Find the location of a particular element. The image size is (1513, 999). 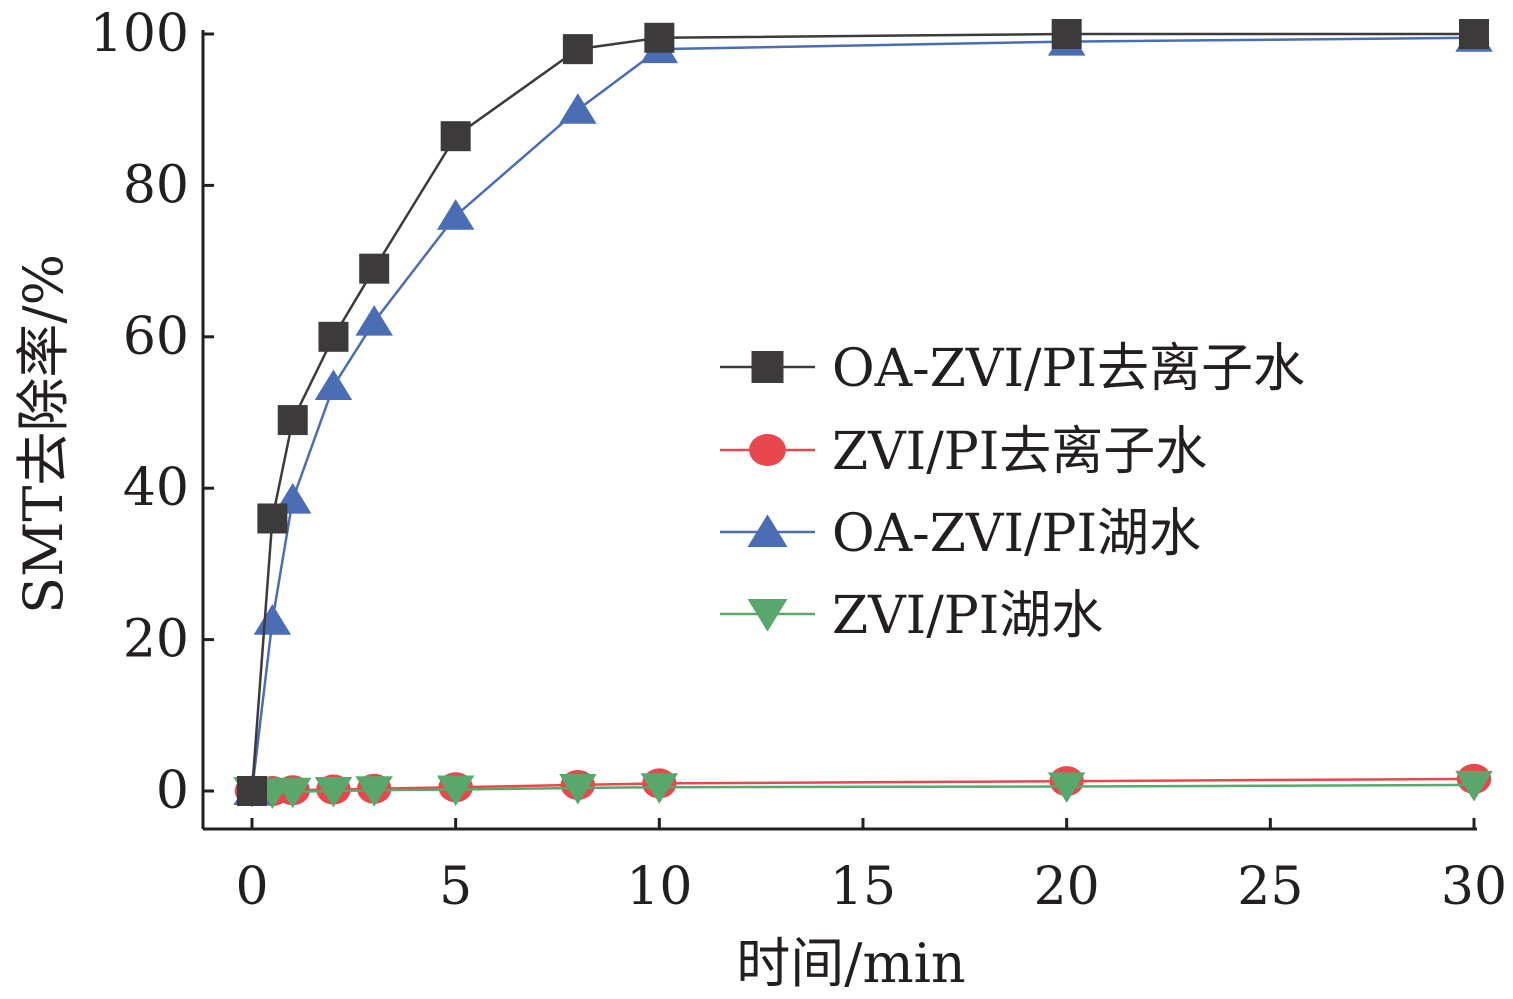

y-tick-label: 80 is located at coordinates (156, 185).